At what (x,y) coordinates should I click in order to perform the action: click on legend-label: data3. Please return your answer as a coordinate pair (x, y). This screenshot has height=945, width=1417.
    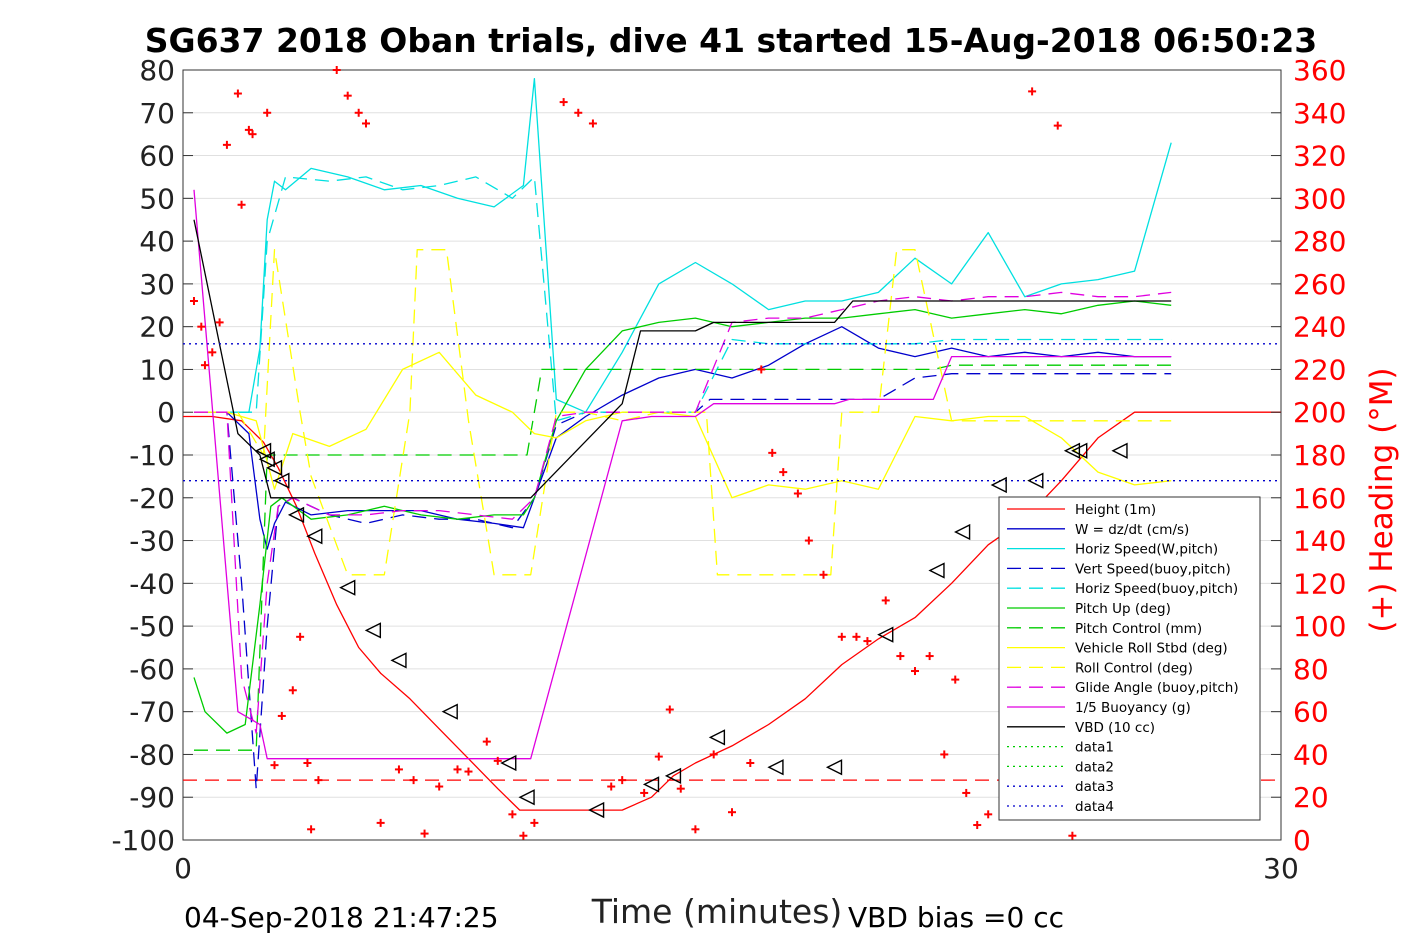
    Looking at the image, I should click on (1094, 787).